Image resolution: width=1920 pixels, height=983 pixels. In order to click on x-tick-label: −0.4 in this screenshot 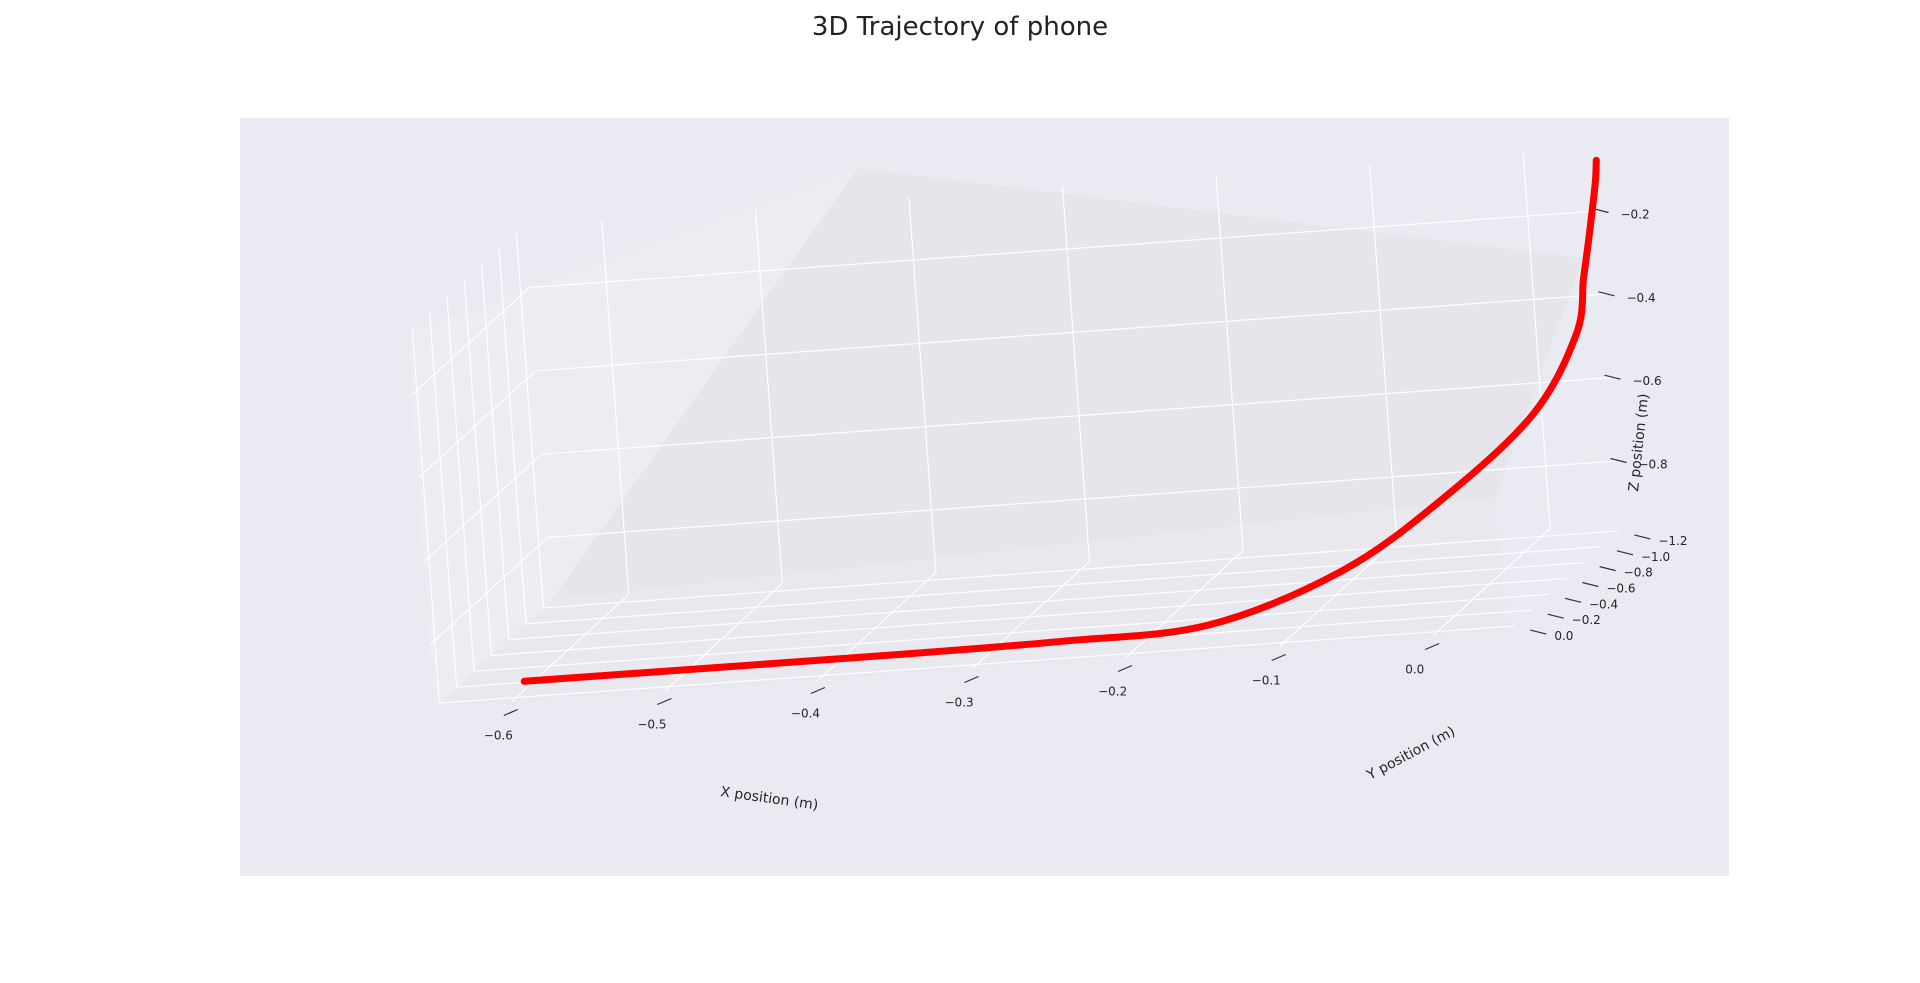, I will do `click(805, 714)`.